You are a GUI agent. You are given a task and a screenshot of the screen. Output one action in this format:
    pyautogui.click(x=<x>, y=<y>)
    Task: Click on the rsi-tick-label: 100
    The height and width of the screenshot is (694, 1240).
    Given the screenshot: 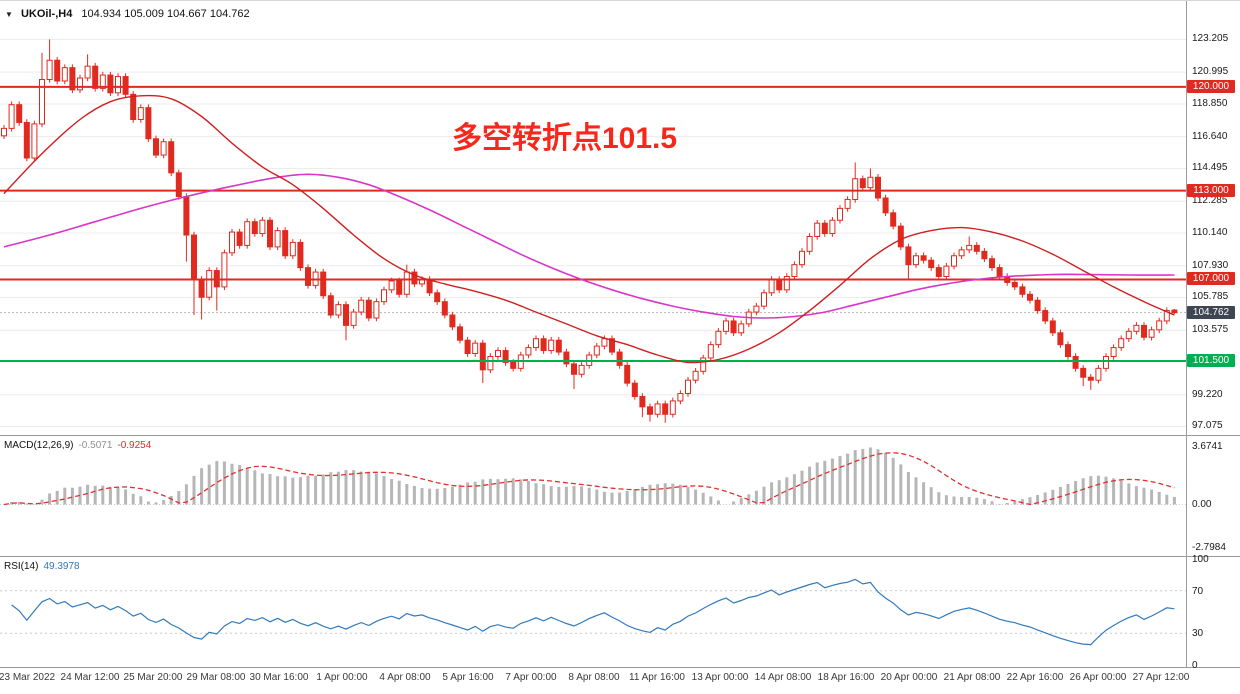 What is the action you would take?
    pyautogui.click(x=1200, y=559)
    